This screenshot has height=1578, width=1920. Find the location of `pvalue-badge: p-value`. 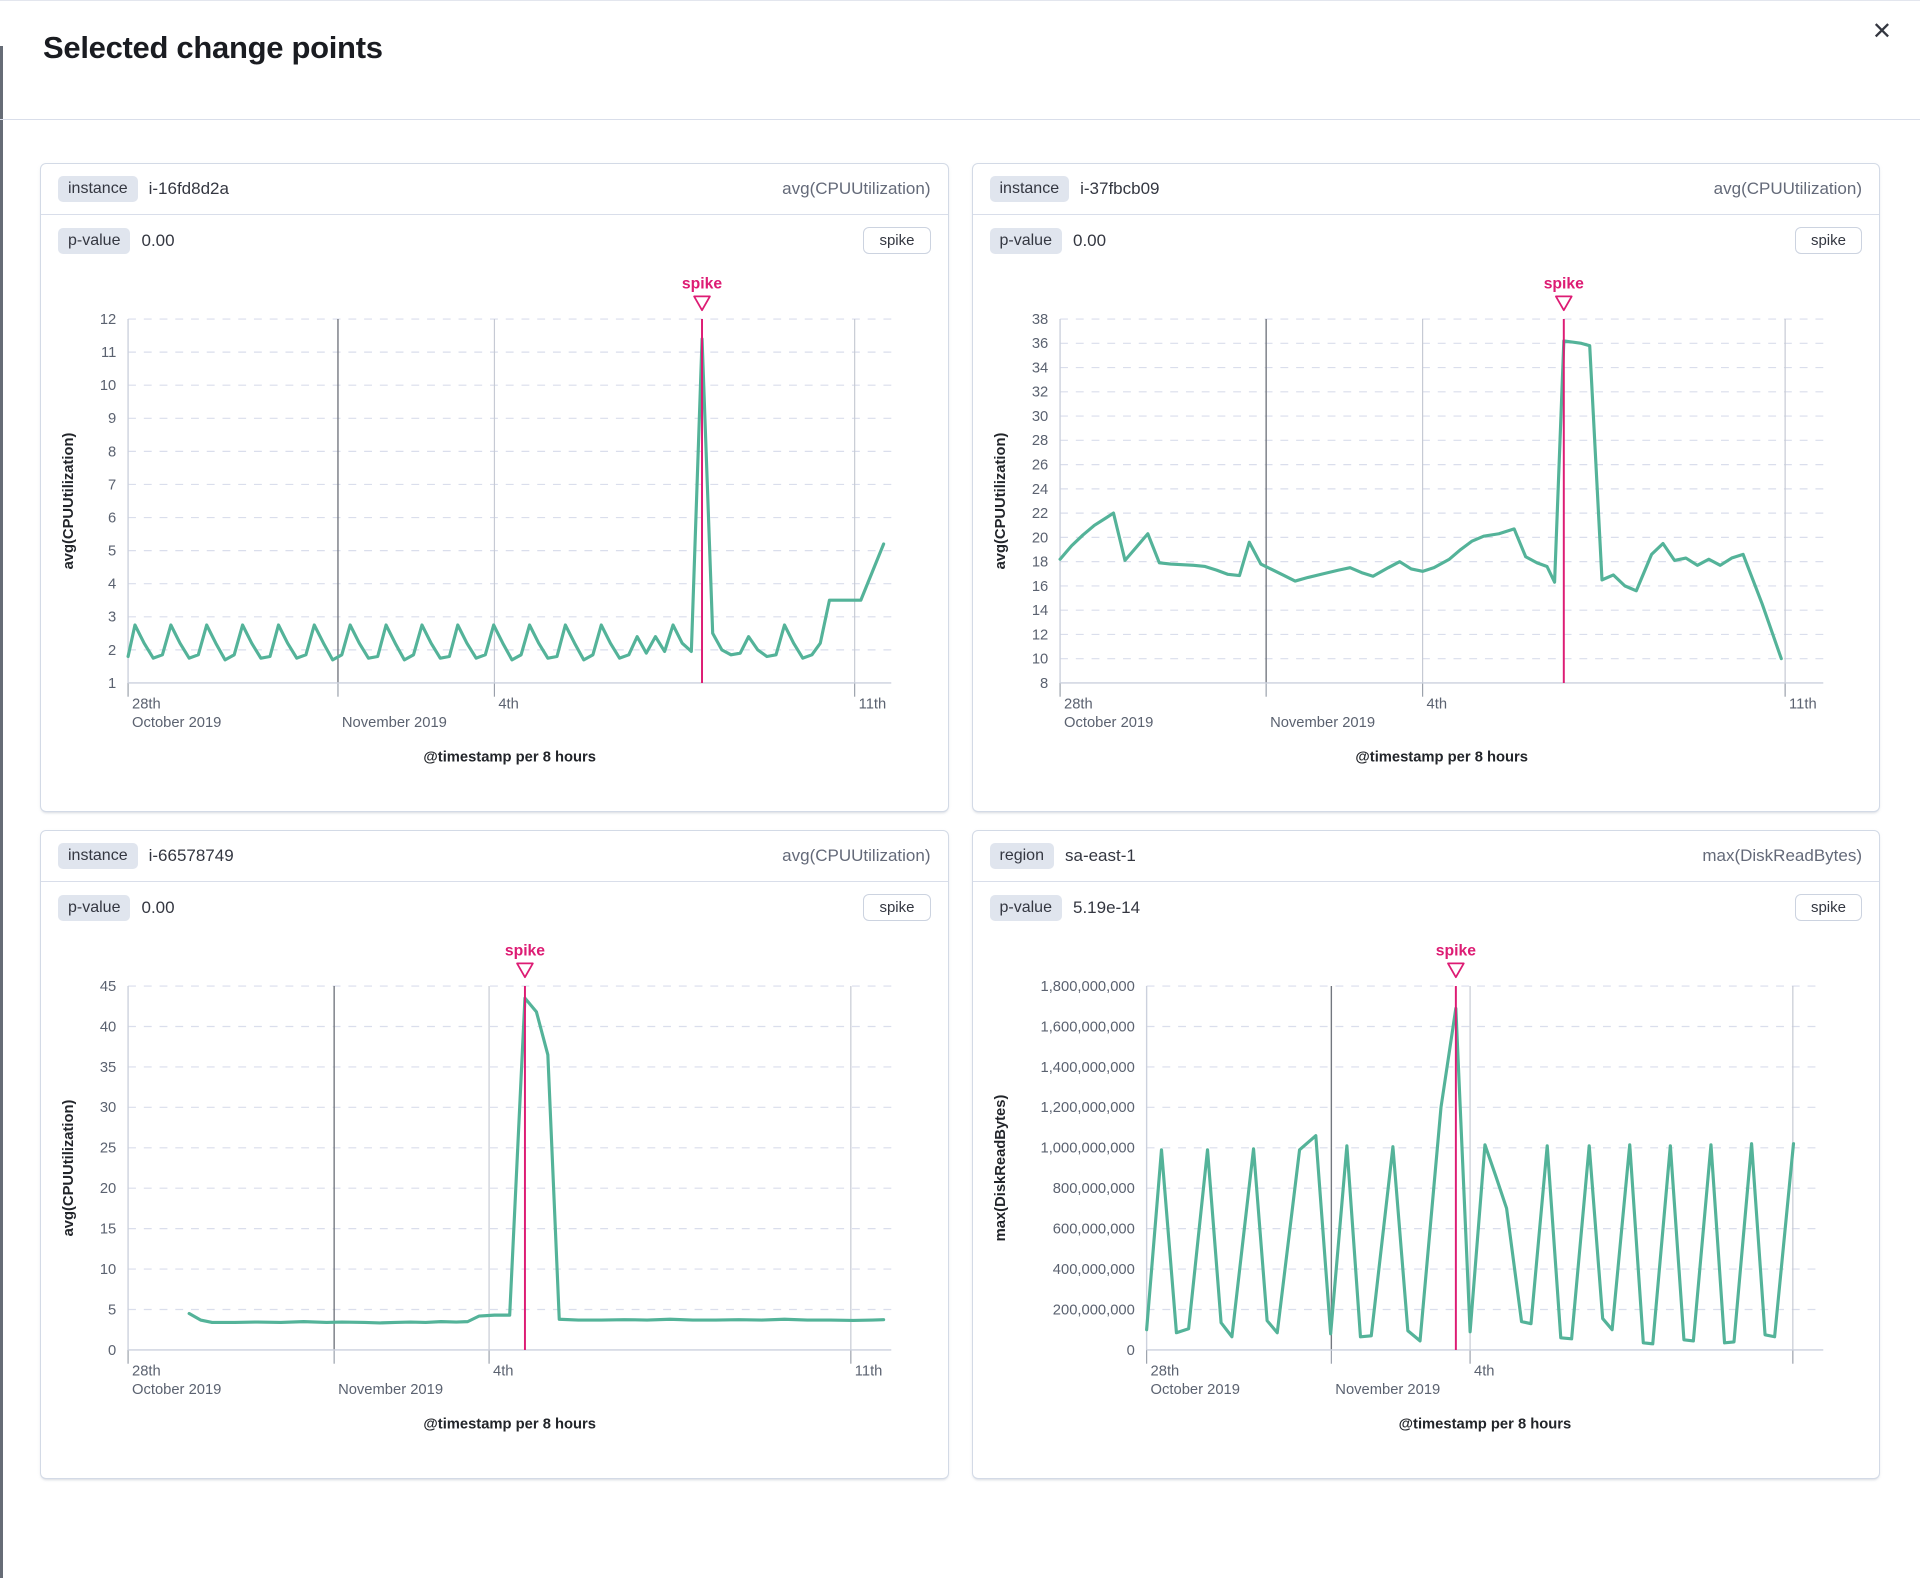

pvalue-badge: p-value is located at coordinates (1025, 907).